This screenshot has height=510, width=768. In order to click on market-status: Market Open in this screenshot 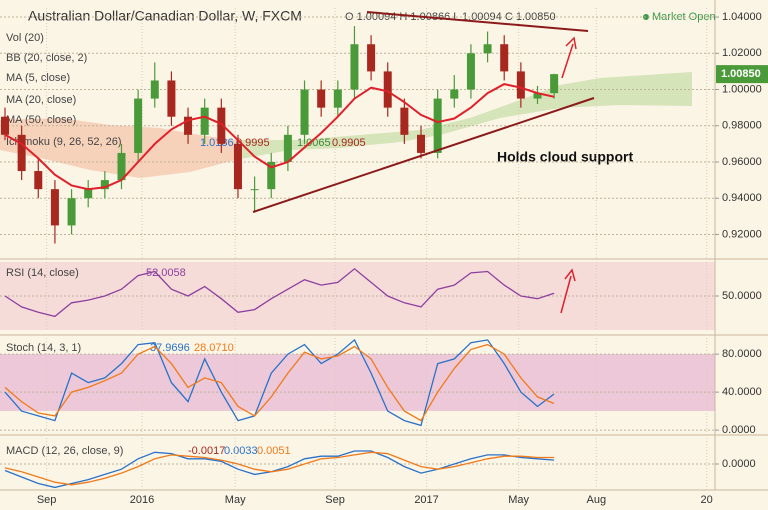, I will do `click(684, 17)`.